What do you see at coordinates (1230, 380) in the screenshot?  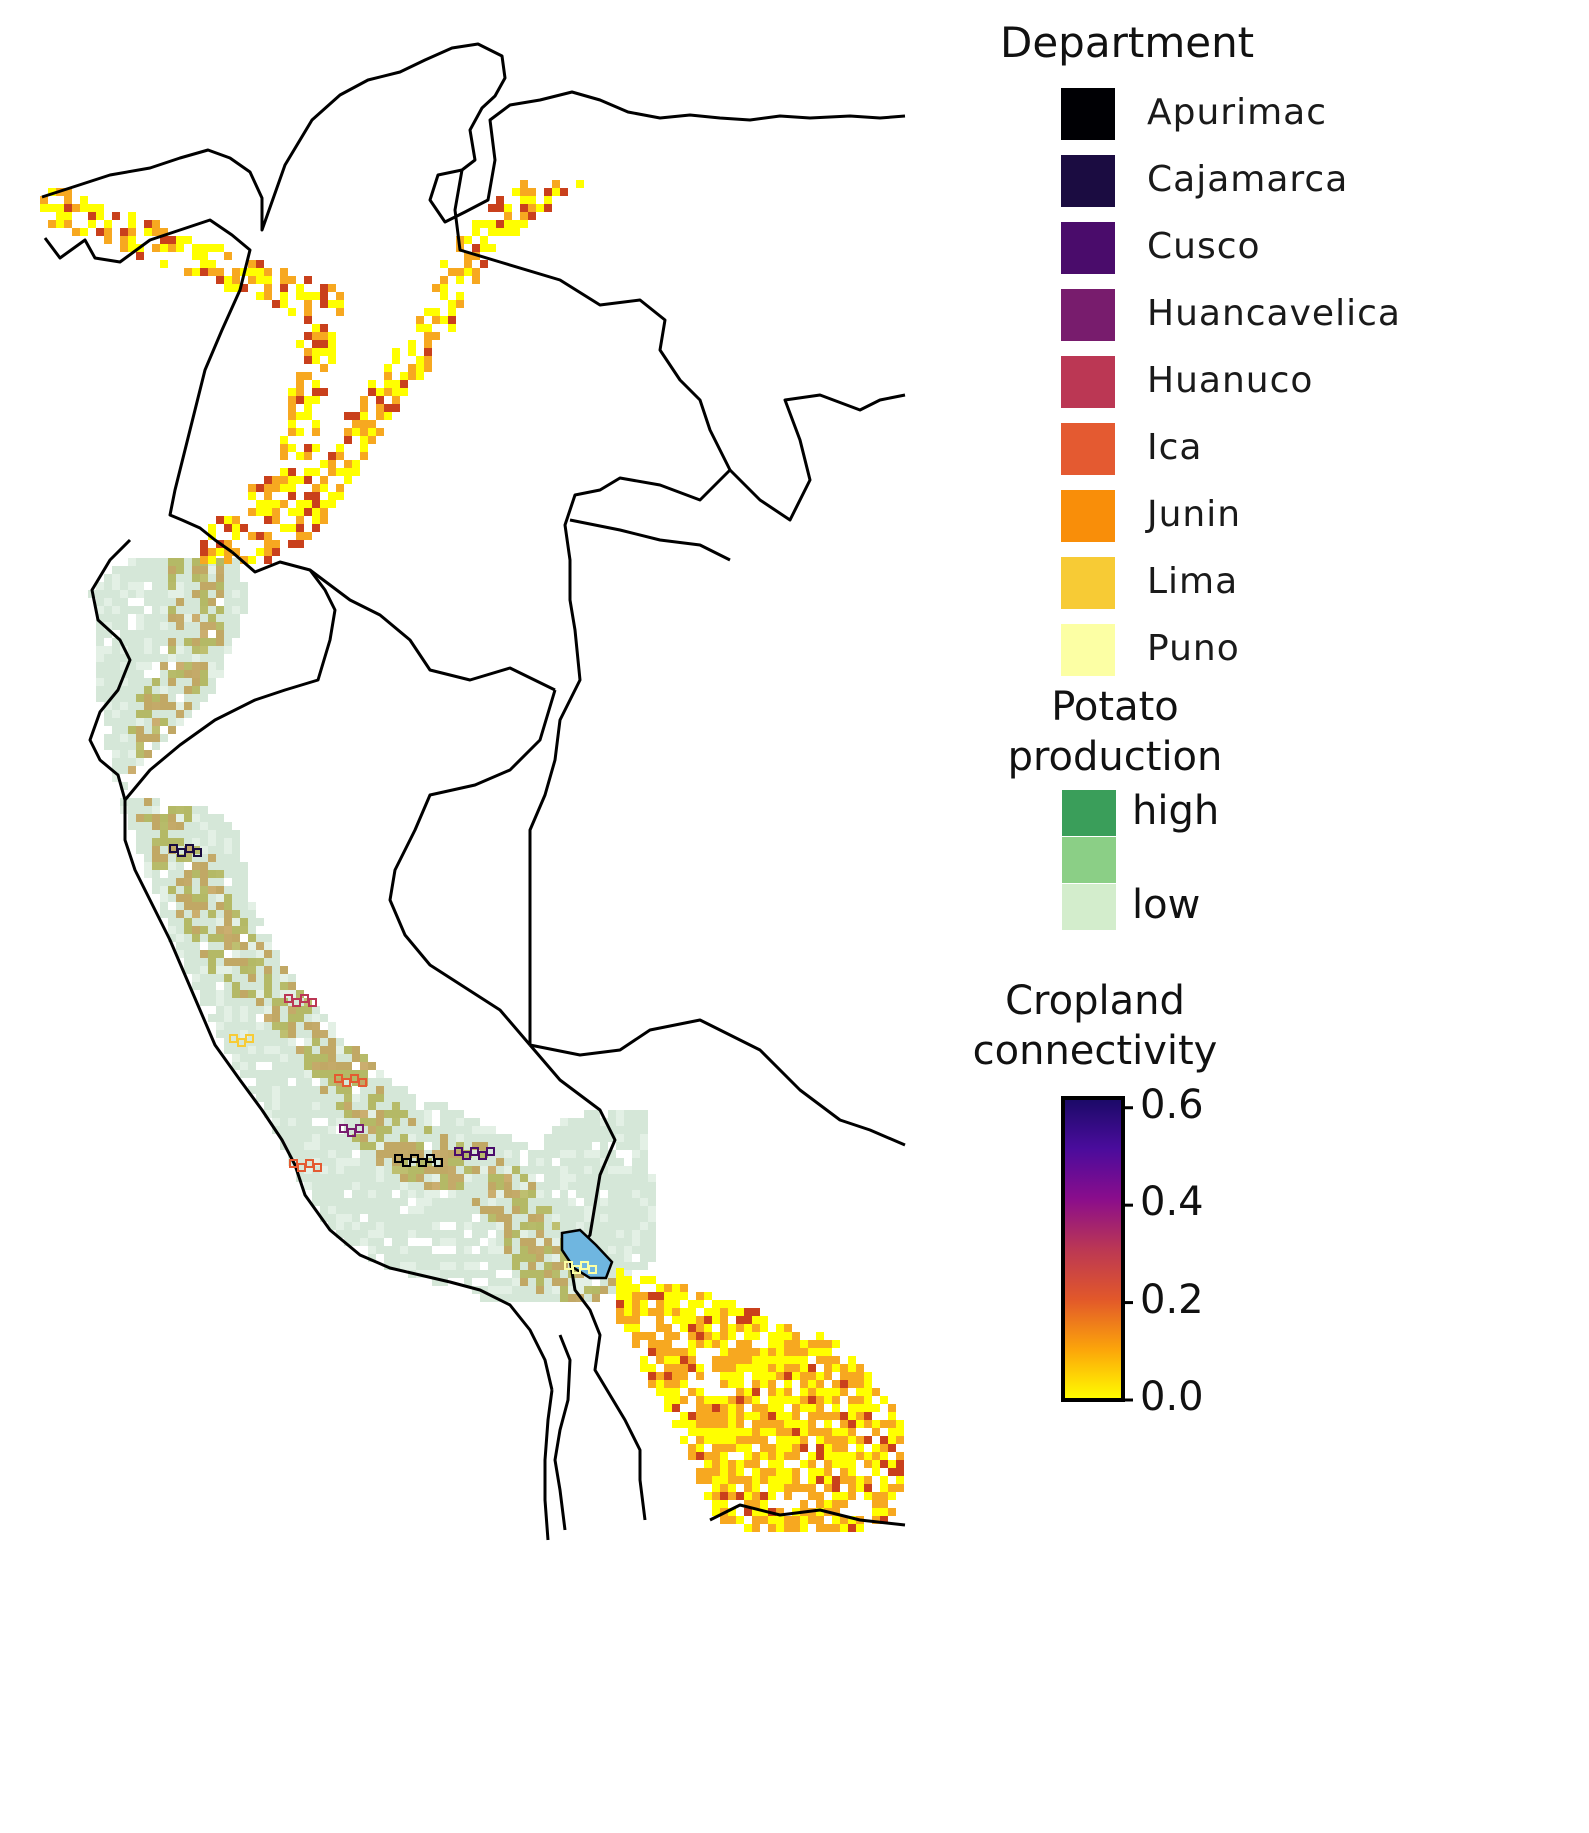 I see `department-label: Huanuco` at bounding box center [1230, 380].